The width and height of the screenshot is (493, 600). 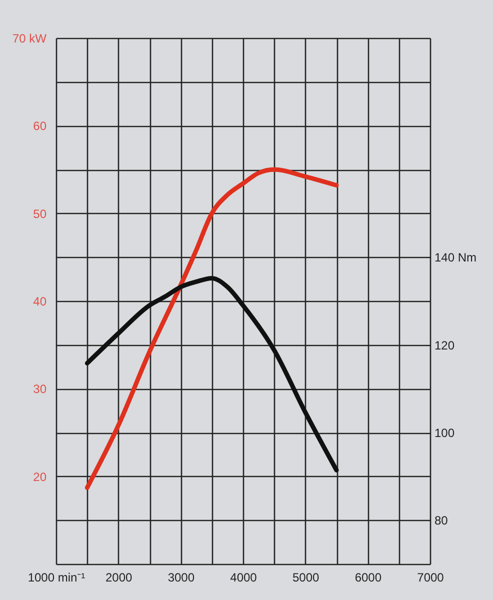 What do you see at coordinates (444, 433) in the screenshot?
I see `y2-tick-label: 100` at bounding box center [444, 433].